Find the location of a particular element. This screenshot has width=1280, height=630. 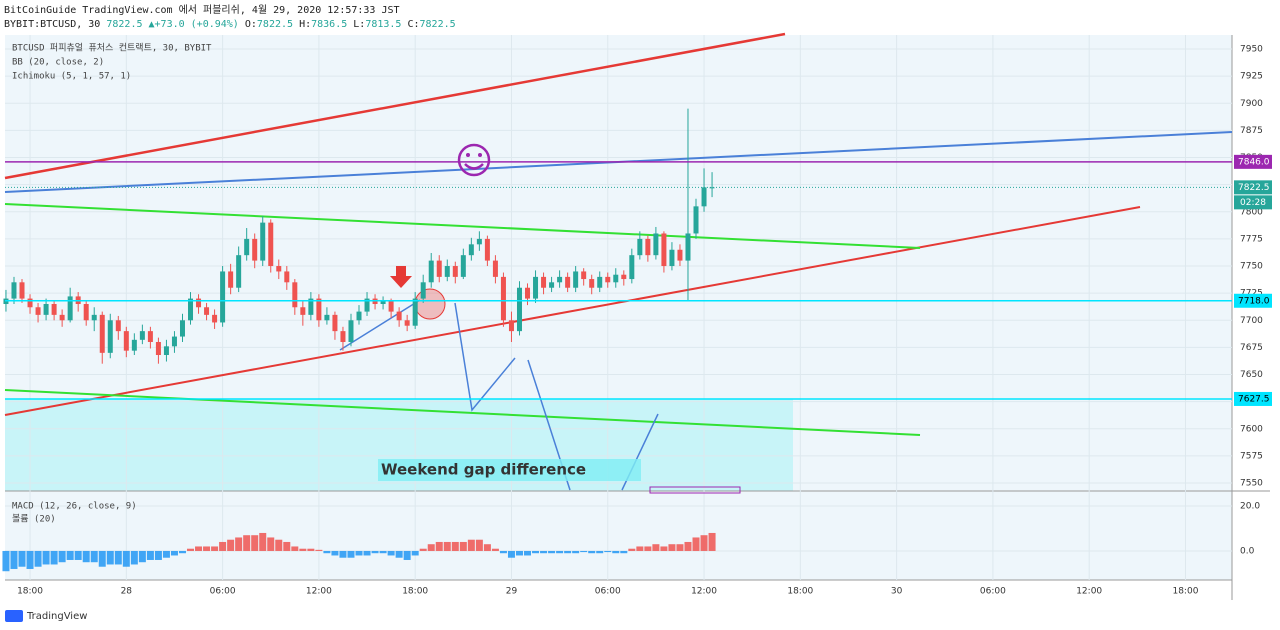

ohlc-label: H: is located at coordinates (305, 24).